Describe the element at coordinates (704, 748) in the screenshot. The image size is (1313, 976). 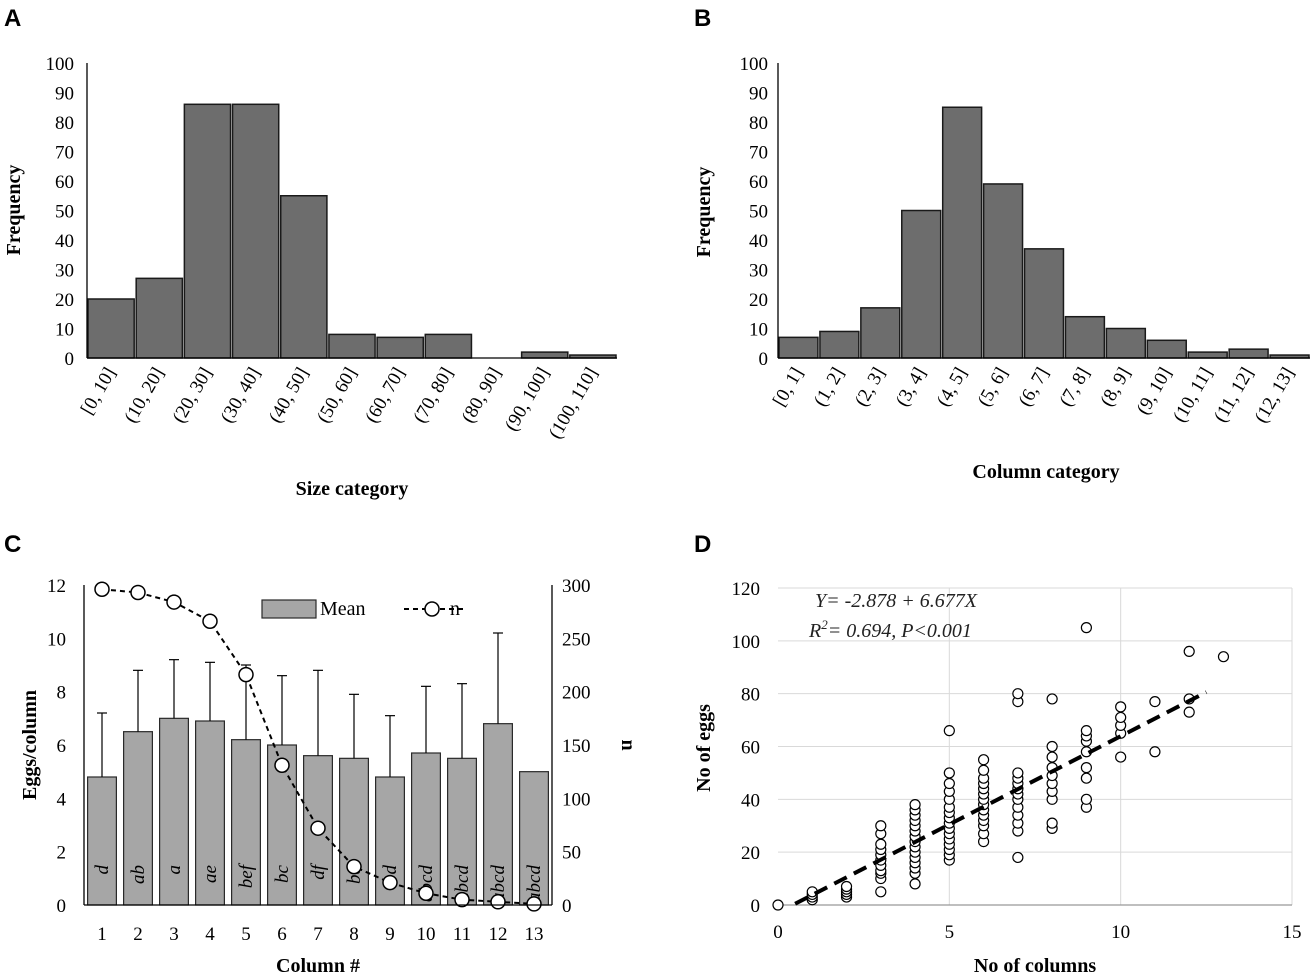
I see `panel-d-y-axis-title: No of eggs` at that location.